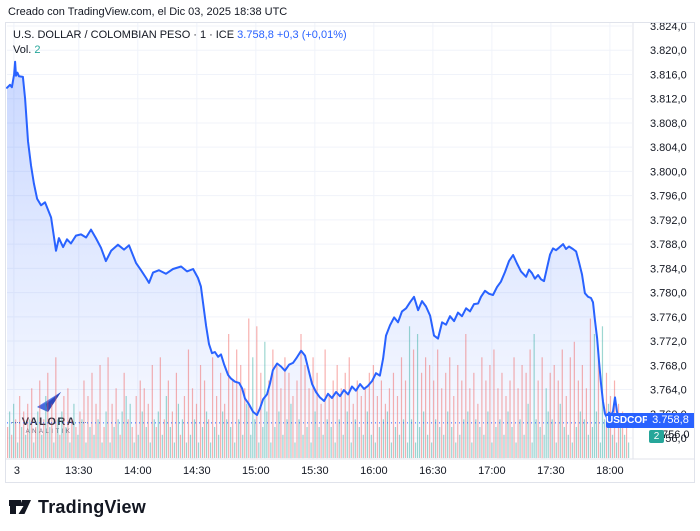 Image resolution: width=700 pixels, height=531 pixels. What do you see at coordinates (20, 507) in the screenshot?
I see `tradingview-logo-icon` at bounding box center [20, 507].